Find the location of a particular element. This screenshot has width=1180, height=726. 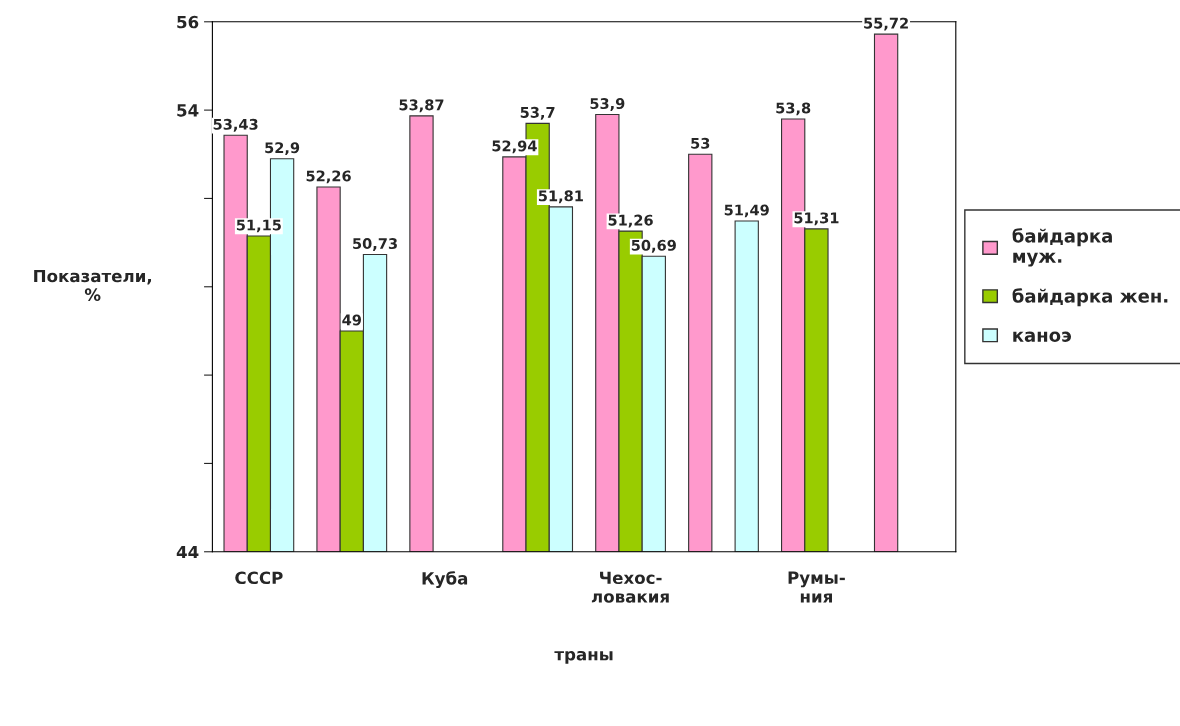

data-label: 51,81 is located at coordinates (560, 197).